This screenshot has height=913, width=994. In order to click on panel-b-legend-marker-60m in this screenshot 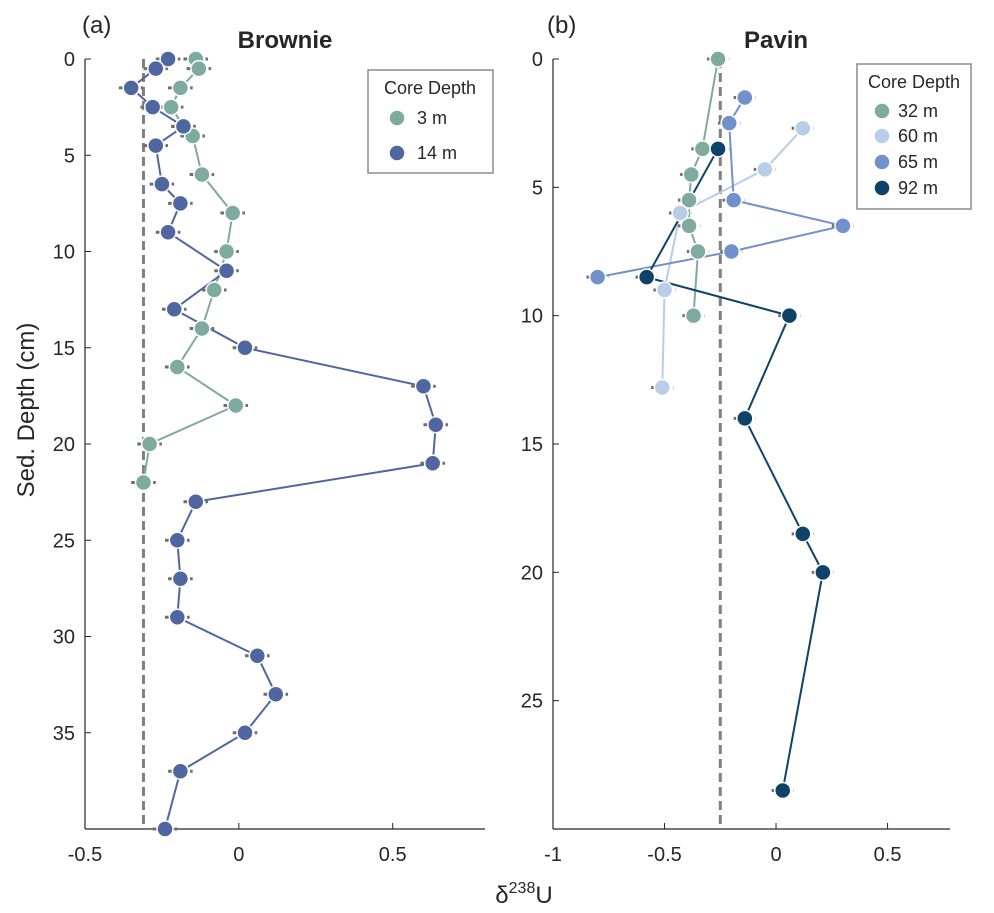, I will do `click(882, 136)`.